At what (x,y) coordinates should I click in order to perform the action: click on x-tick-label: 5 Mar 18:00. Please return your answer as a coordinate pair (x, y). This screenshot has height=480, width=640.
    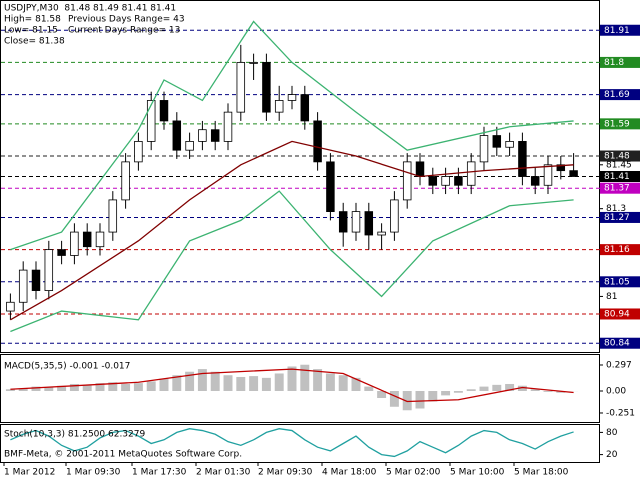
    Looking at the image, I should click on (541, 473).